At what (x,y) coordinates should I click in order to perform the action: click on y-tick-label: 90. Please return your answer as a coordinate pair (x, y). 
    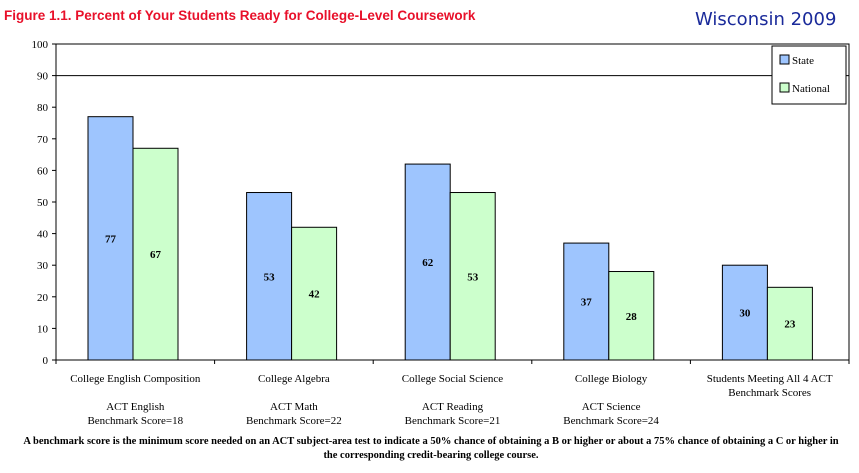
    Looking at the image, I should click on (43, 77).